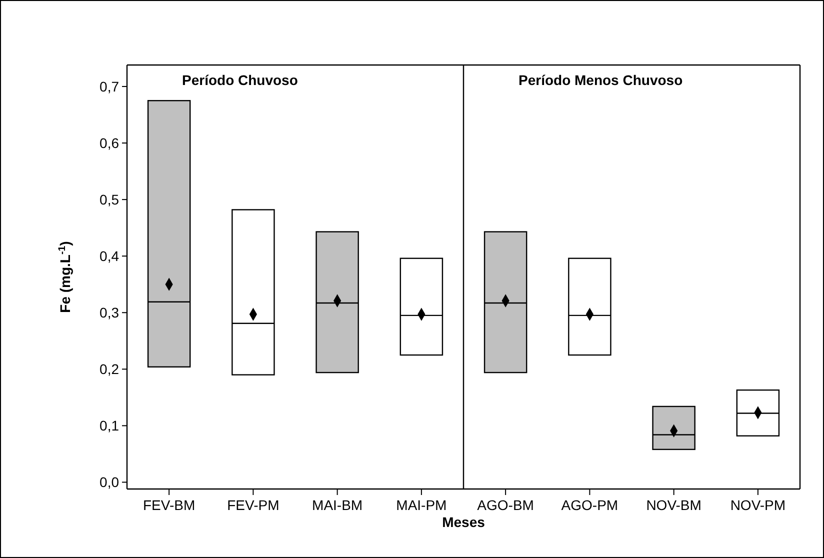 This screenshot has height=558, width=824. I want to click on x-tick-label: AGO-PM, so click(589, 505).